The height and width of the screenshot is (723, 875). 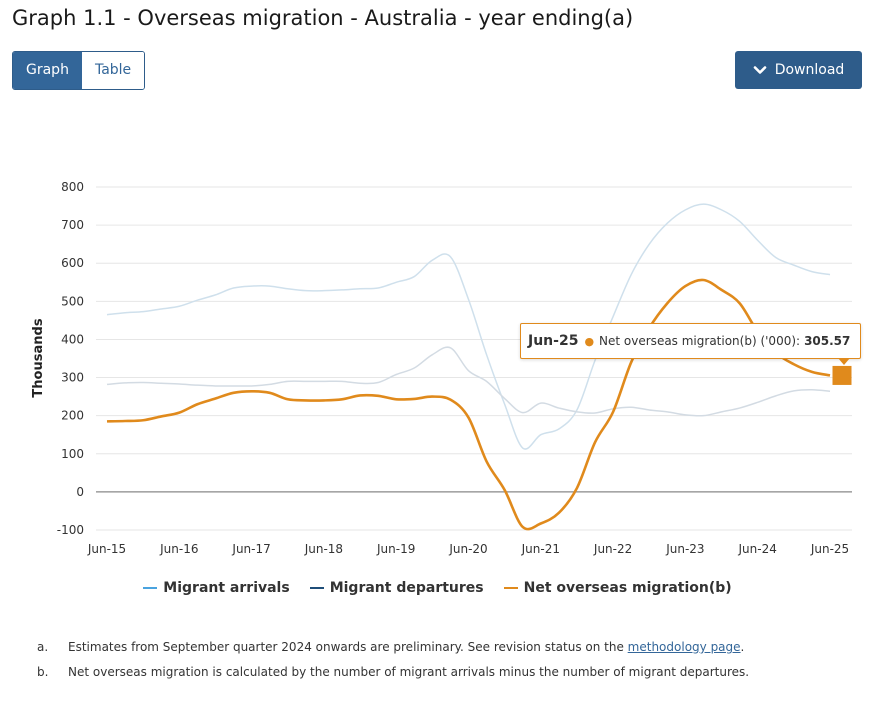 What do you see at coordinates (43, 647) in the screenshot?
I see `footnote-mark: a.` at bounding box center [43, 647].